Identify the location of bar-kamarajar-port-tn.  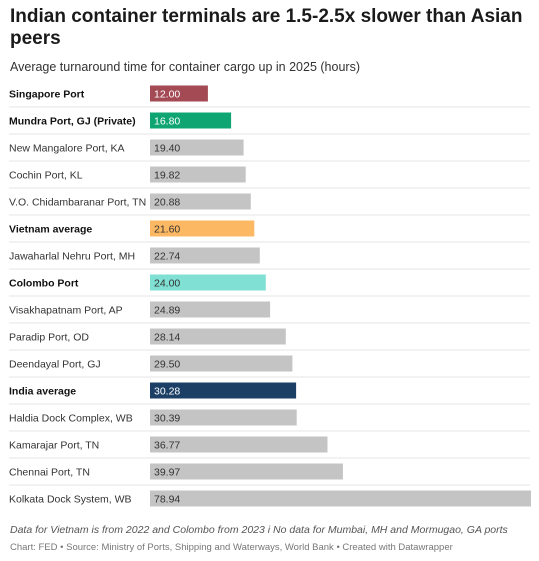
(239, 444).